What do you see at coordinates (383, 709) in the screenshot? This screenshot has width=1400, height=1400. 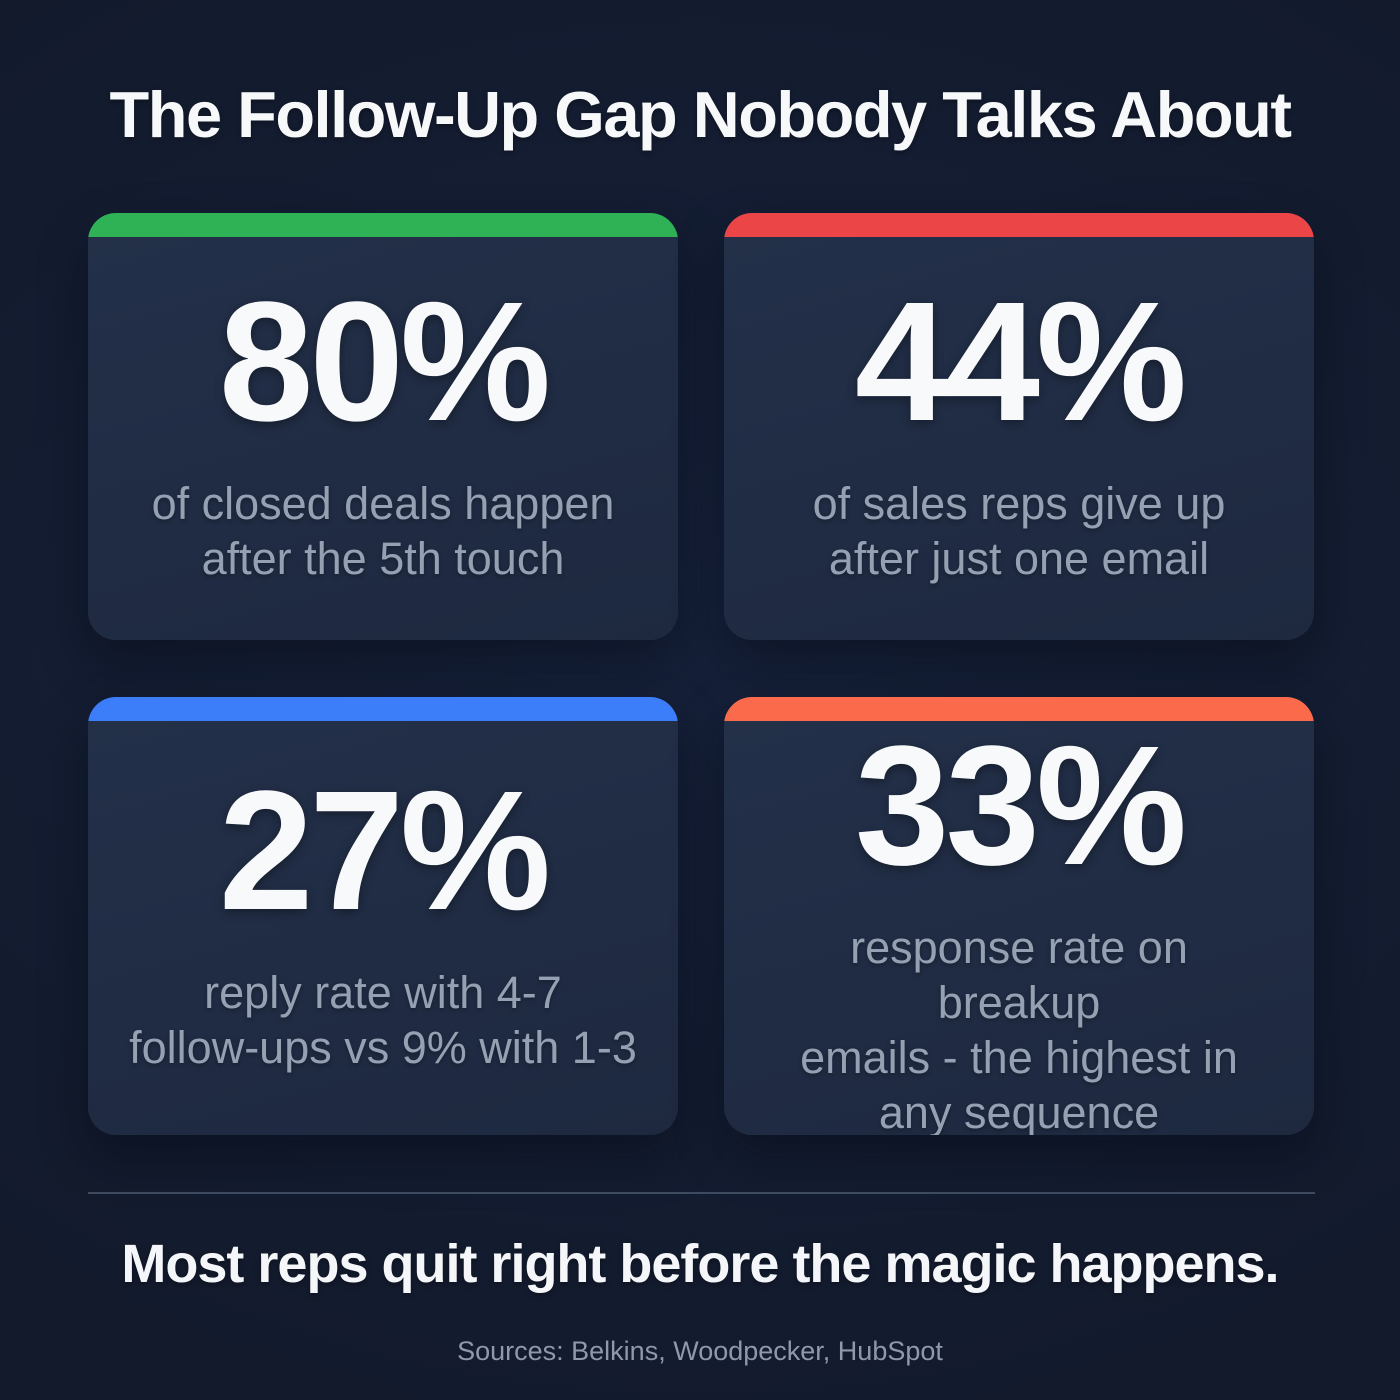 I see `accent-bar-blue` at bounding box center [383, 709].